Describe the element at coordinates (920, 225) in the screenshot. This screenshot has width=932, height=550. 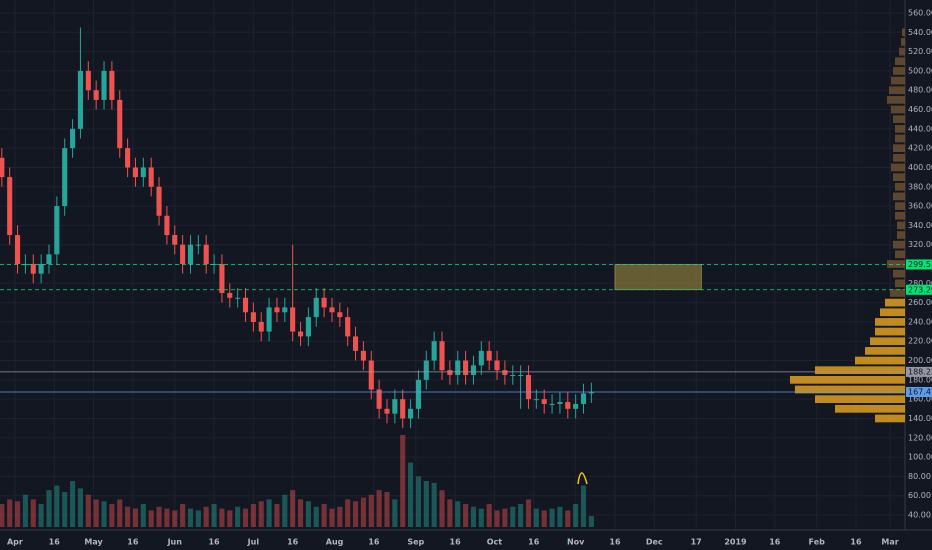
I see `y-tick-label: 340.00` at that location.